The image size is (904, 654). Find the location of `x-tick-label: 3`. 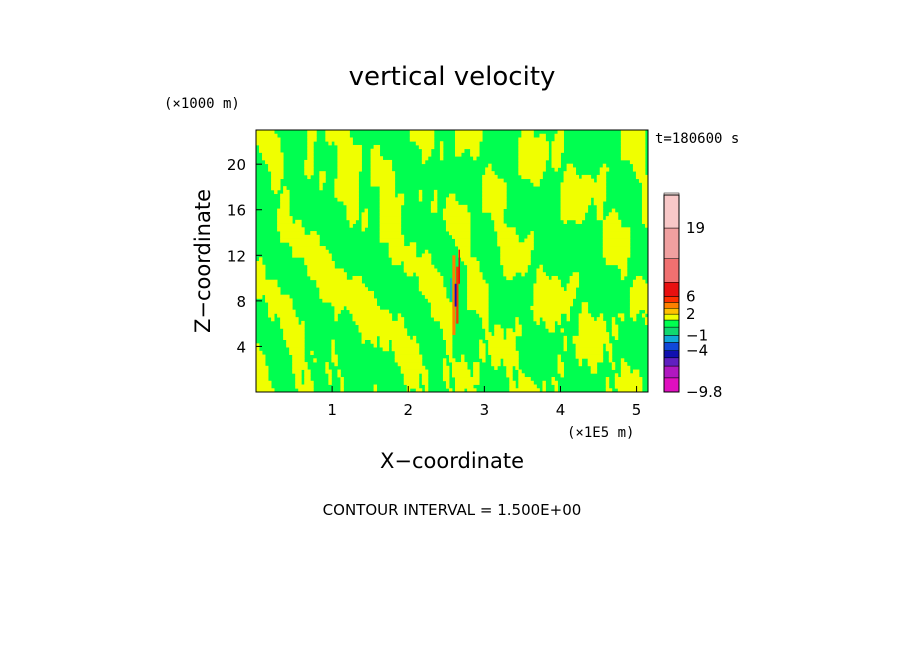

x-tick-label: 3 is located at coordinates (485, 410).